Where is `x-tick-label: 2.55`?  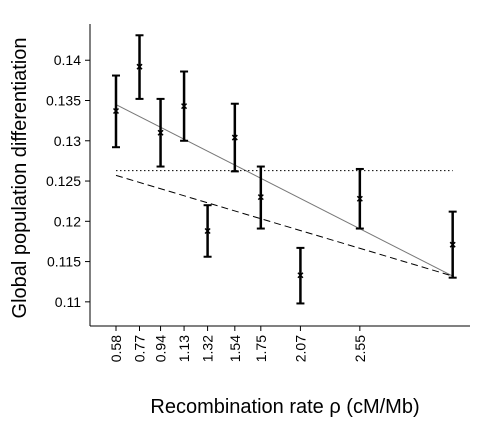
x-tick-label: 2.55 is located at coordinates (360, 348).